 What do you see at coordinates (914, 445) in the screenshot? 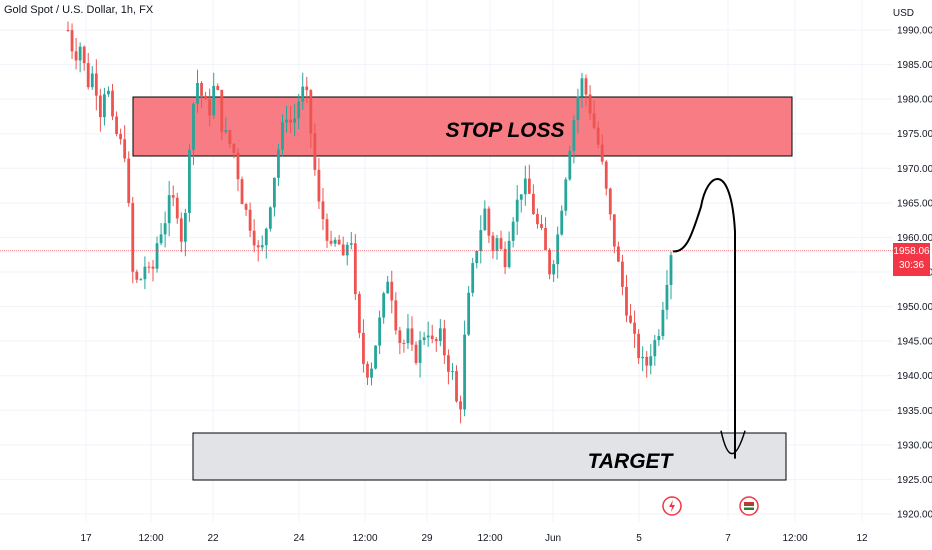
I see `y-tick-label: 1930.00` at bounding box center [914, 445].